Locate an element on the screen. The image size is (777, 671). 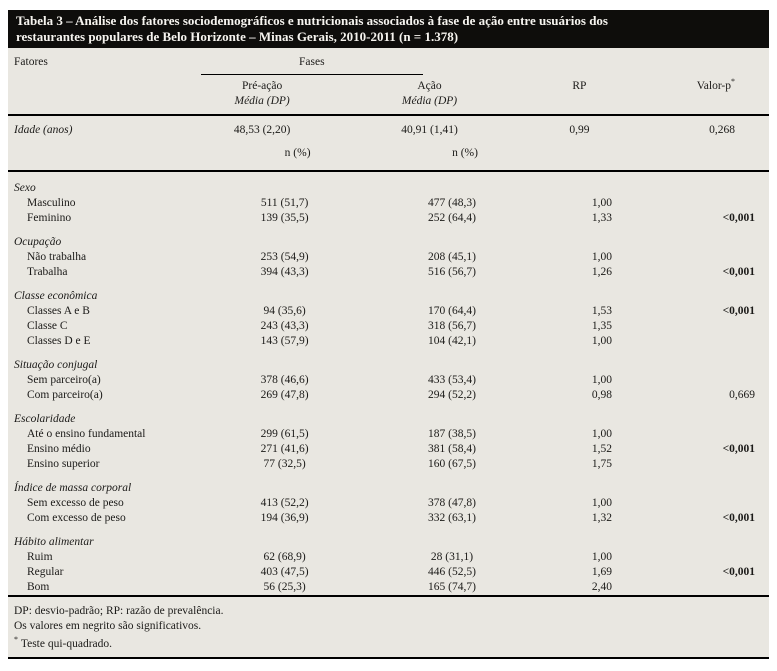
pre-acao-cell: 139 (35,5) is located at coordinates (284, 218).